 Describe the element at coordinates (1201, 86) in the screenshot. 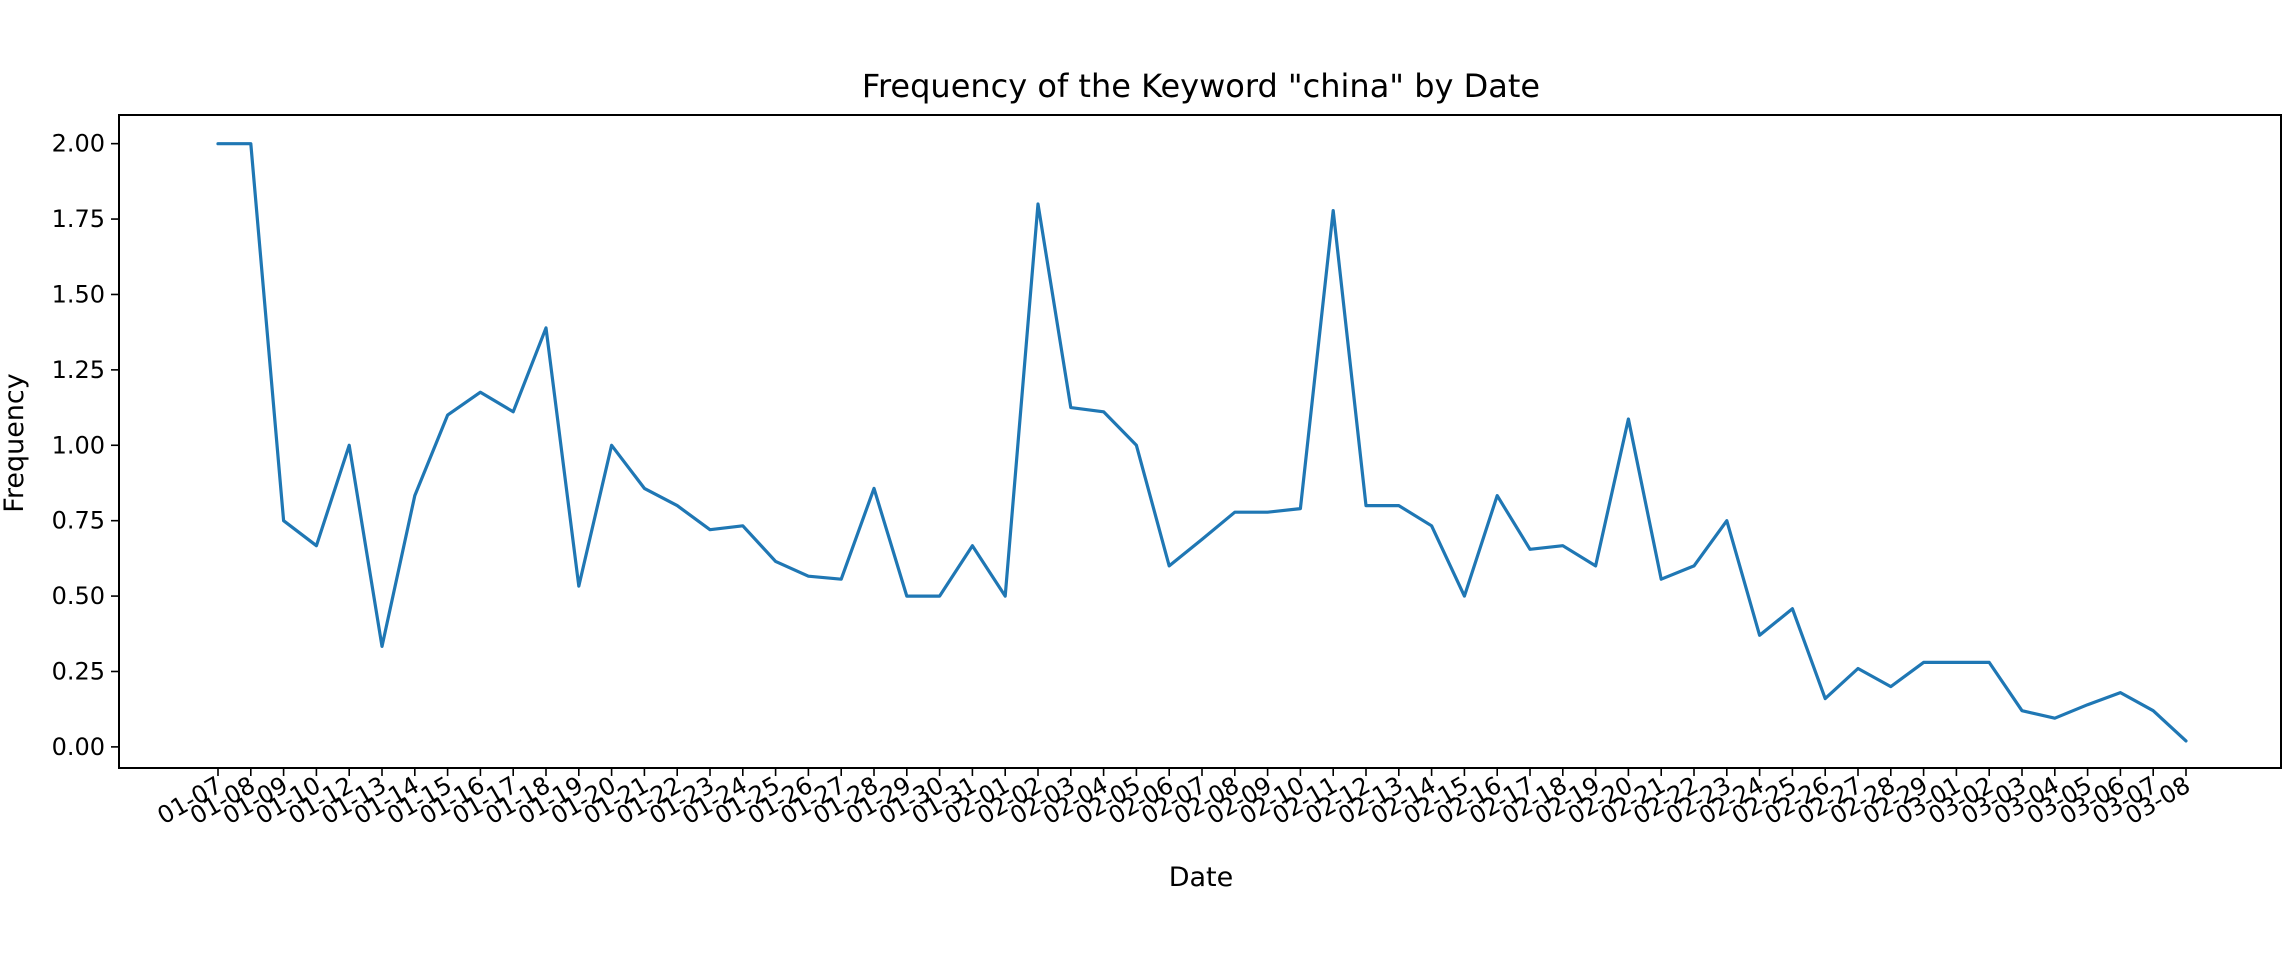

I see `chart-title: Frequency of the Keyword "china" by Date` at that location.